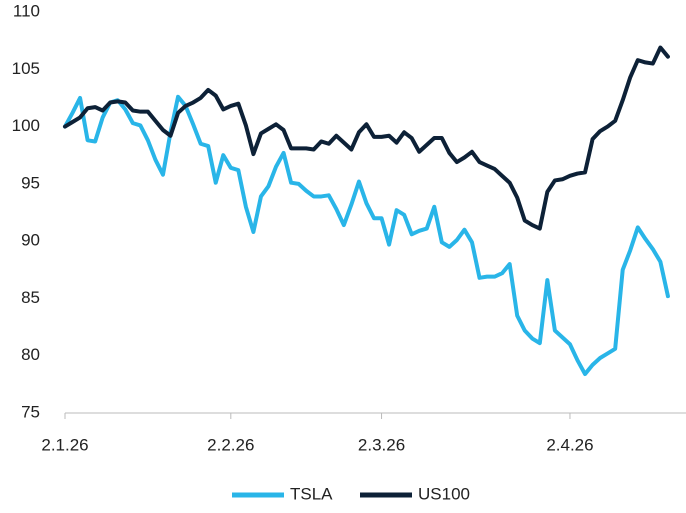 Image resolution: width=686 pixels, height=513 pixels. I want to click on x-tick-label: 2.4.26, so click(569, 444).